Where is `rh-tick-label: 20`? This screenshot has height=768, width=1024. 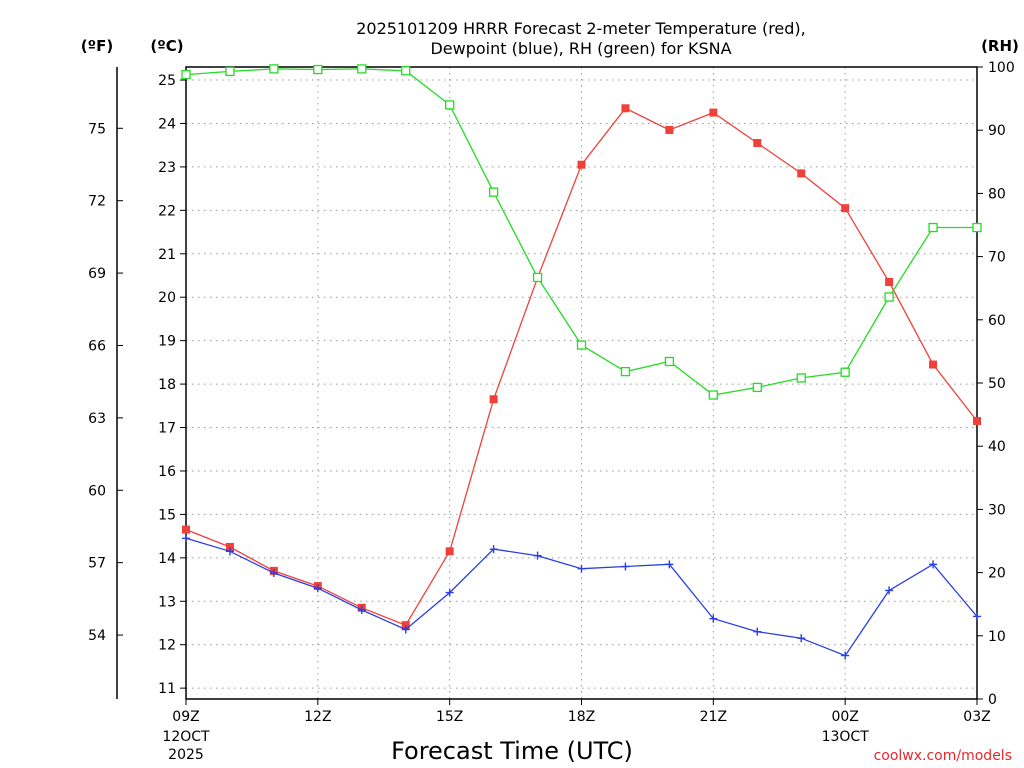 rh-tick-label: 20 is located at coordinates (997, 574).